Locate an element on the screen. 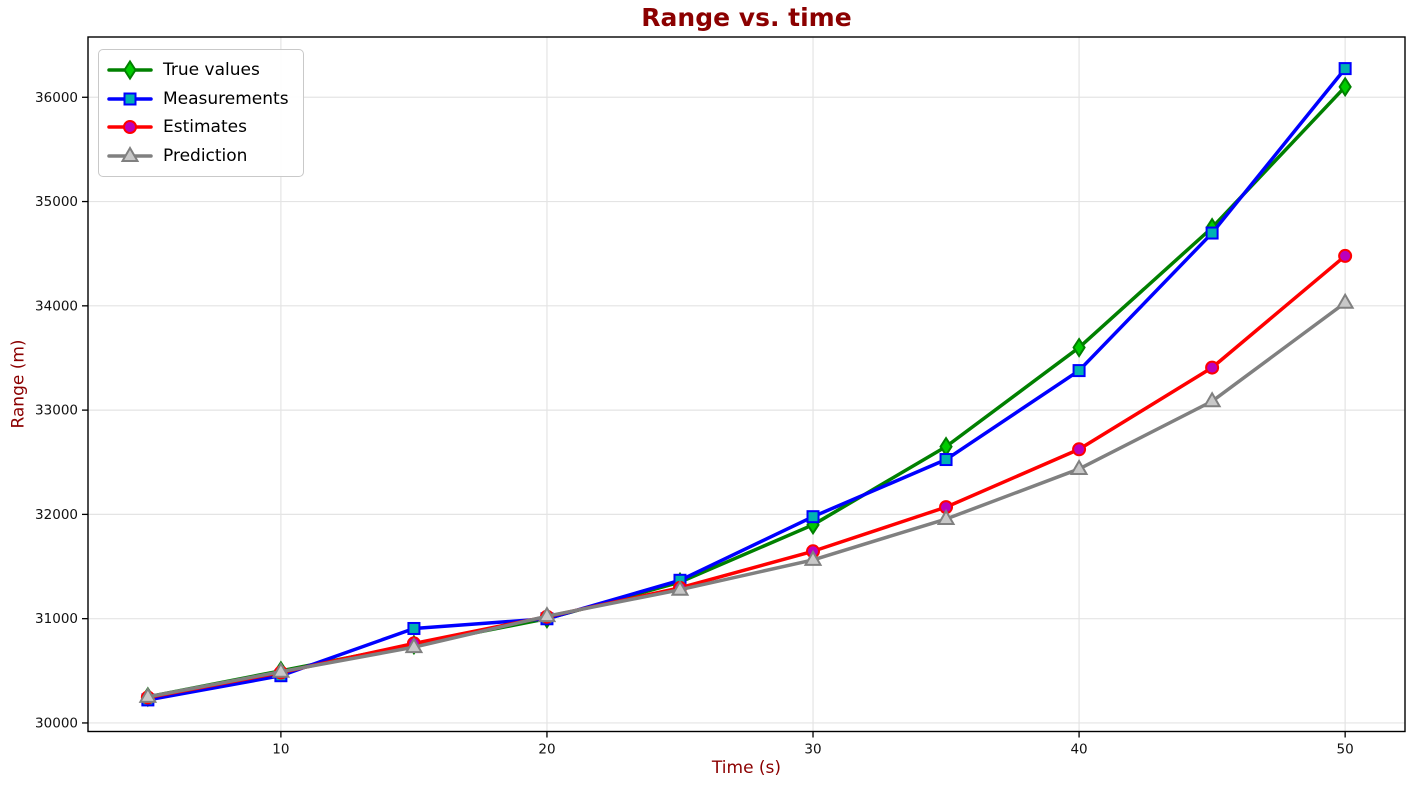  legend-sample-estimates is located at coordinates (130, 127).